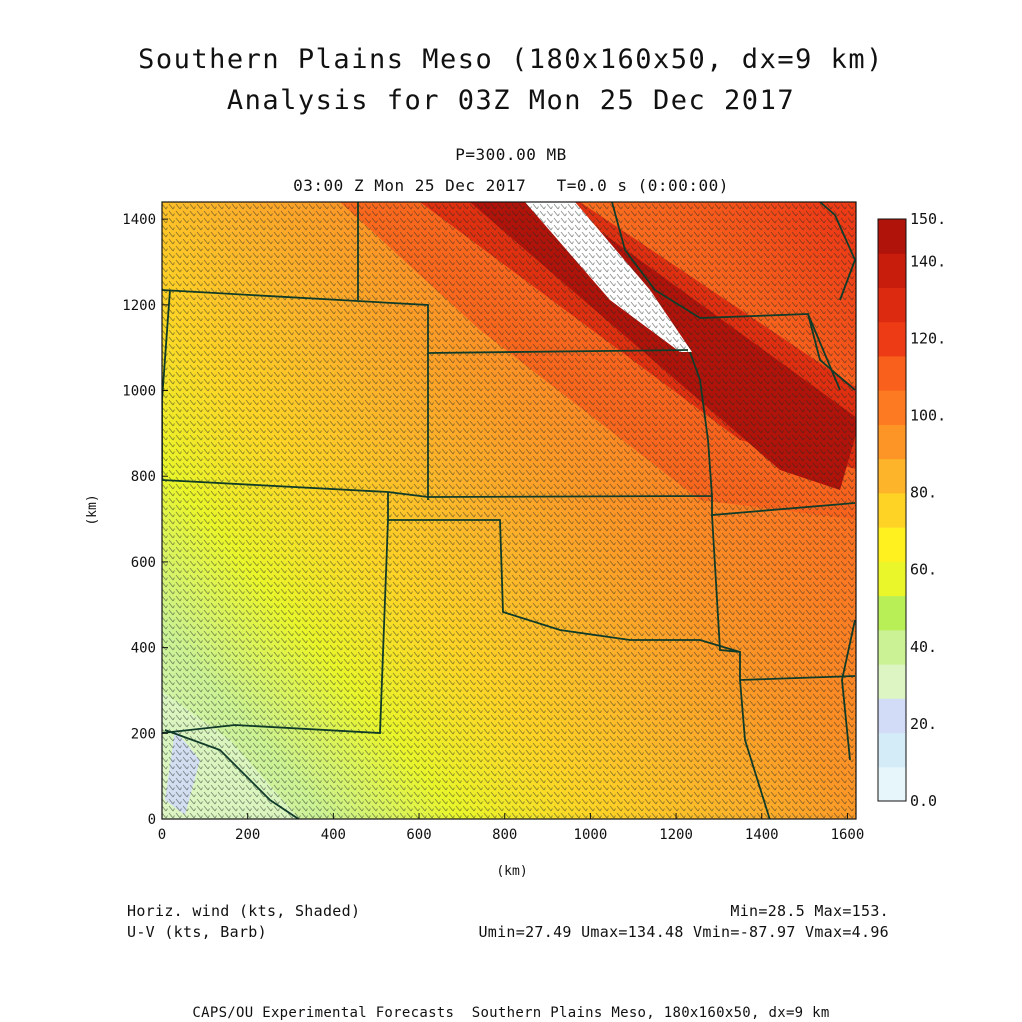 This screenshot has height=1022, width=1022. I want to click on field-shaded-label: Horiz. wind (kts, Shaded), so click(244, 911).